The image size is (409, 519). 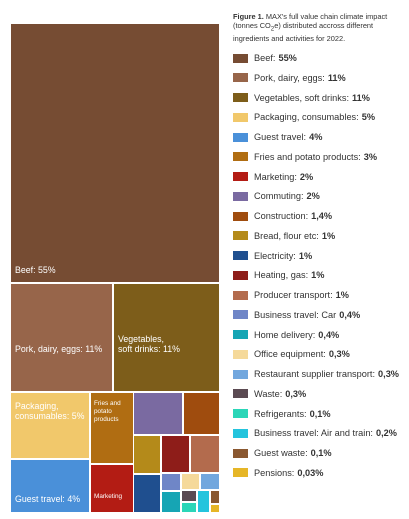 I want to click on legend-label: Pork, dairy, eggs:, so click(x=289, y=77).